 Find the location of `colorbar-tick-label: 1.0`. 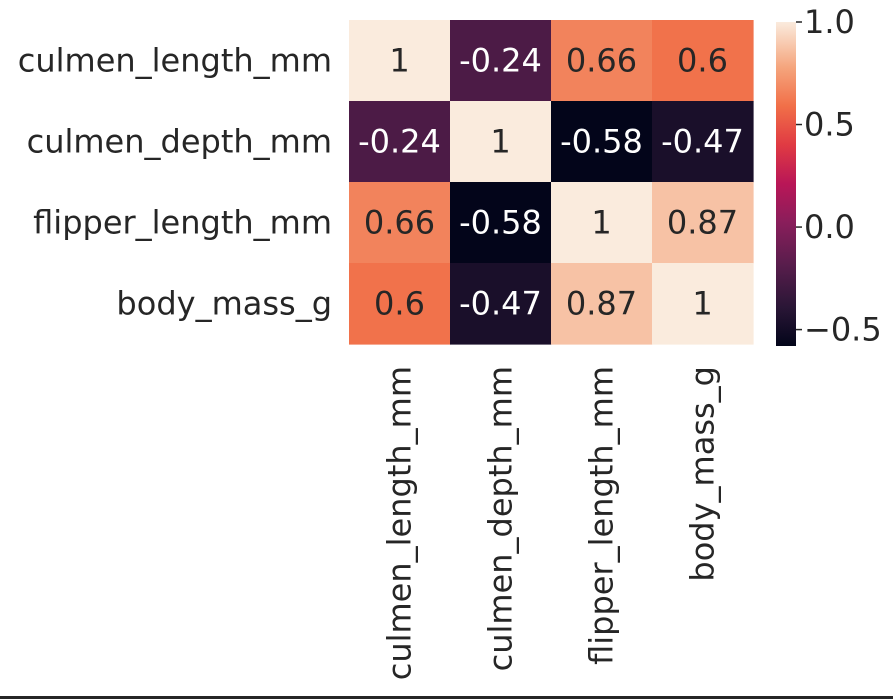

colorbar-tick-label: 1.0 is located at coordinates (829, 22).